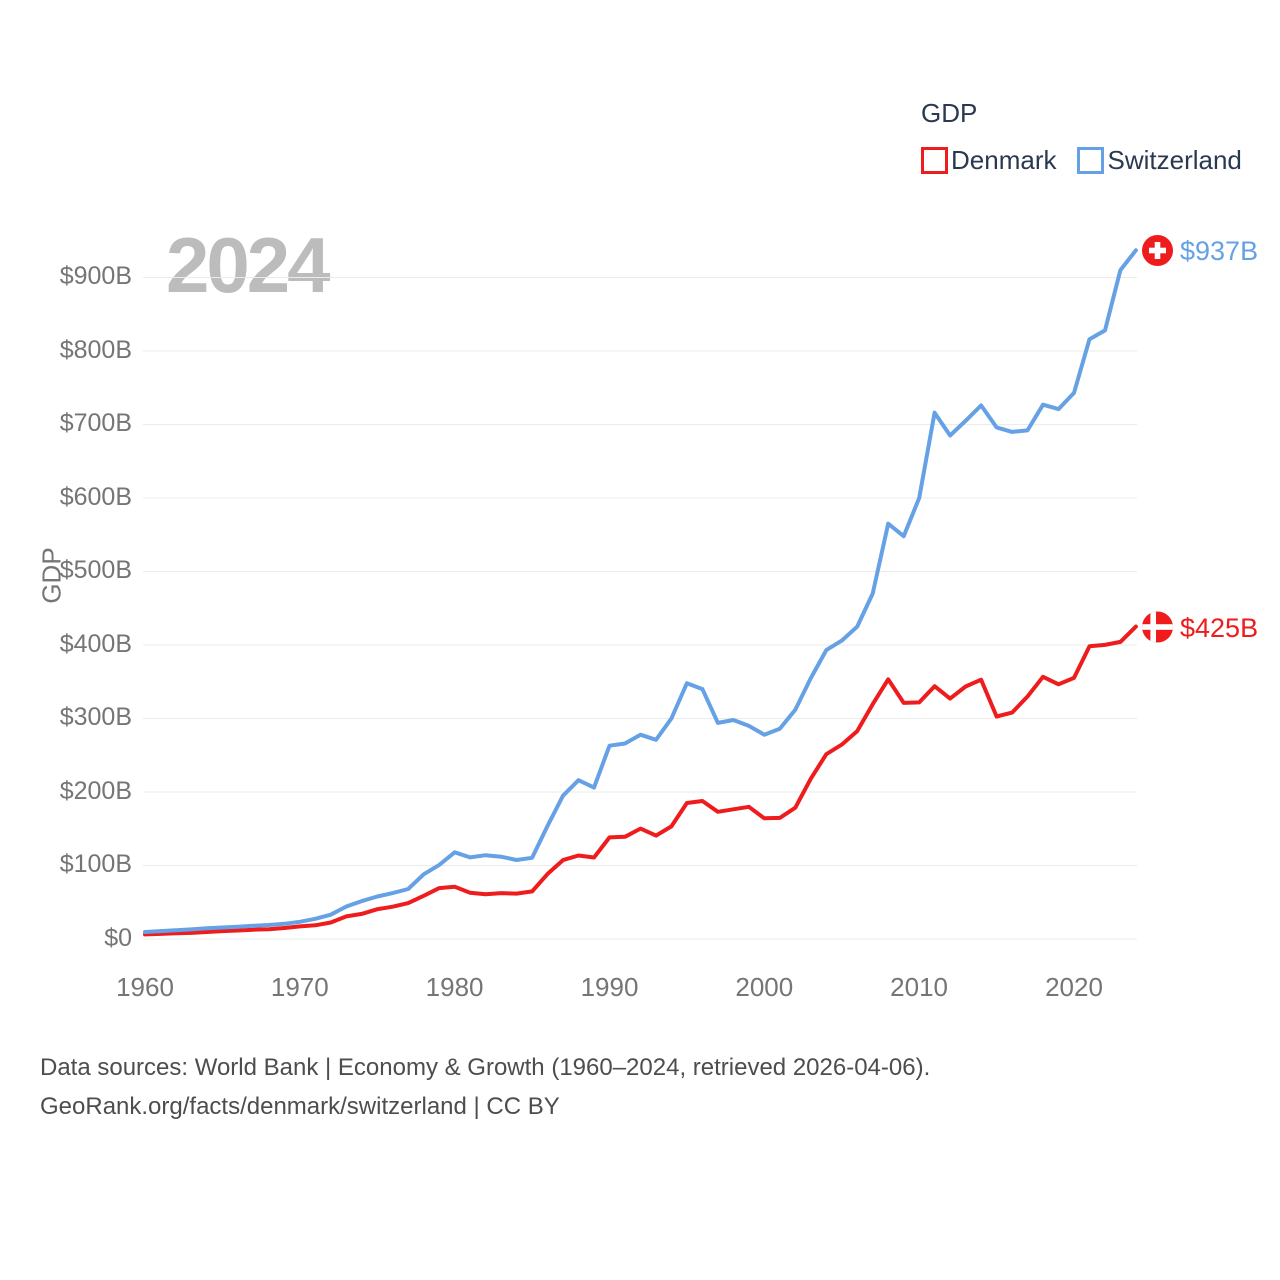  I want to click on y-tick-500: $500B, so click(95, 570).